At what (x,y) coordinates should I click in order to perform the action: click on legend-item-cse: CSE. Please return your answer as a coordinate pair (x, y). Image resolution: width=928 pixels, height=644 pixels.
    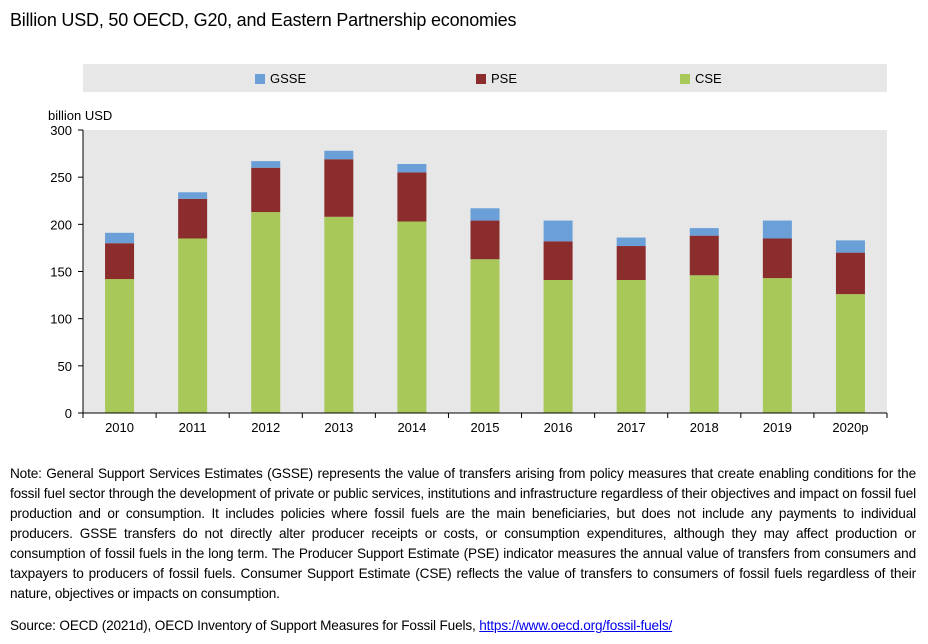
    Looking at the image, I should click on (701, 78).